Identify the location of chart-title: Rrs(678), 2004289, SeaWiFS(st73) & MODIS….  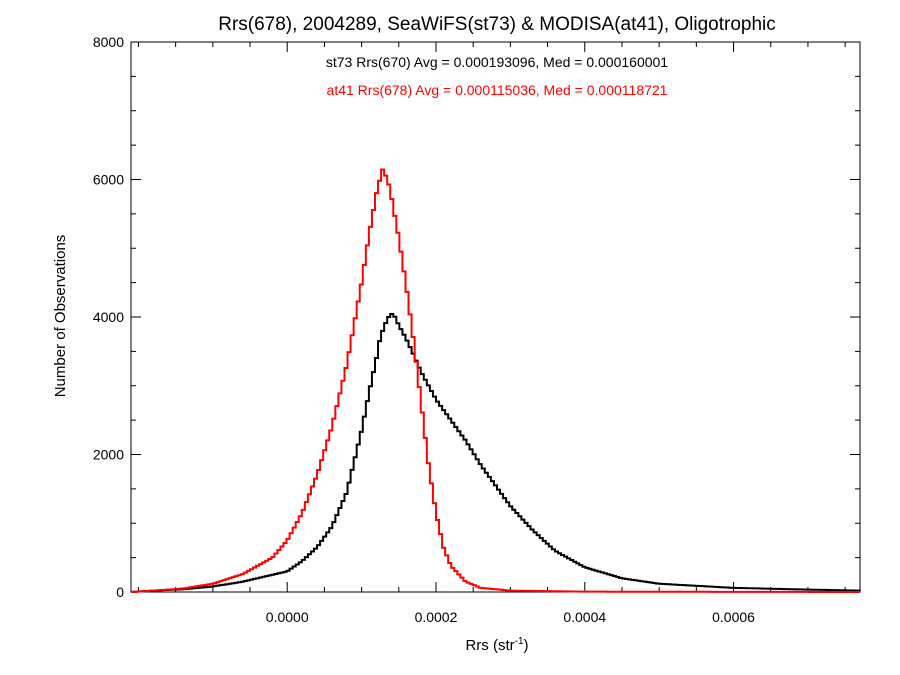
(497, 24).